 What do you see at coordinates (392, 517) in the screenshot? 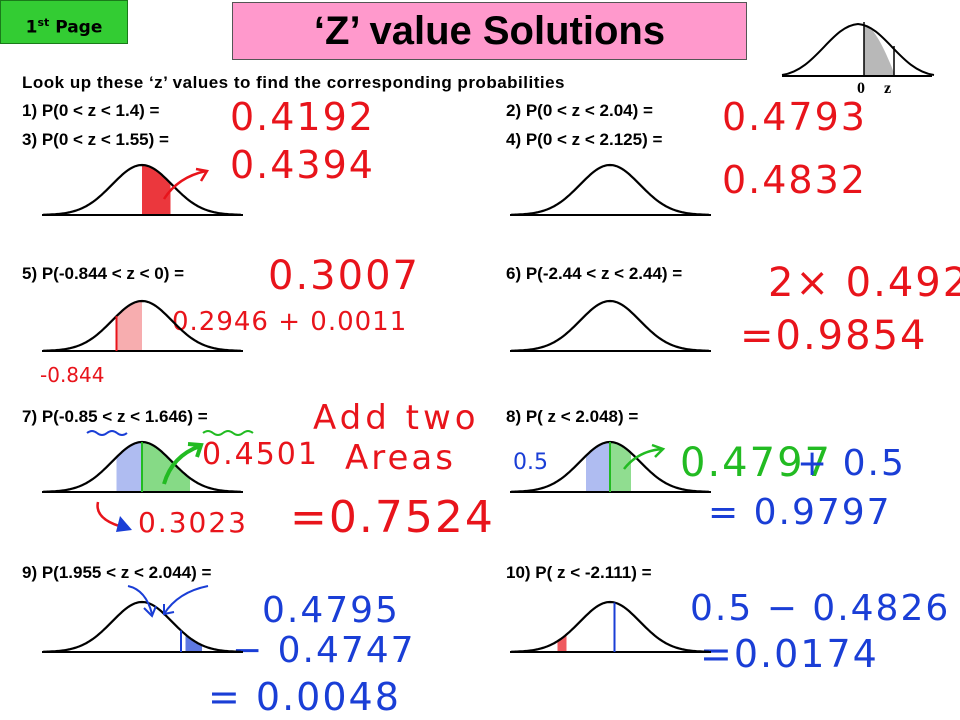
I see `answer-7: =0.7524` at bounding box center [392, 517].